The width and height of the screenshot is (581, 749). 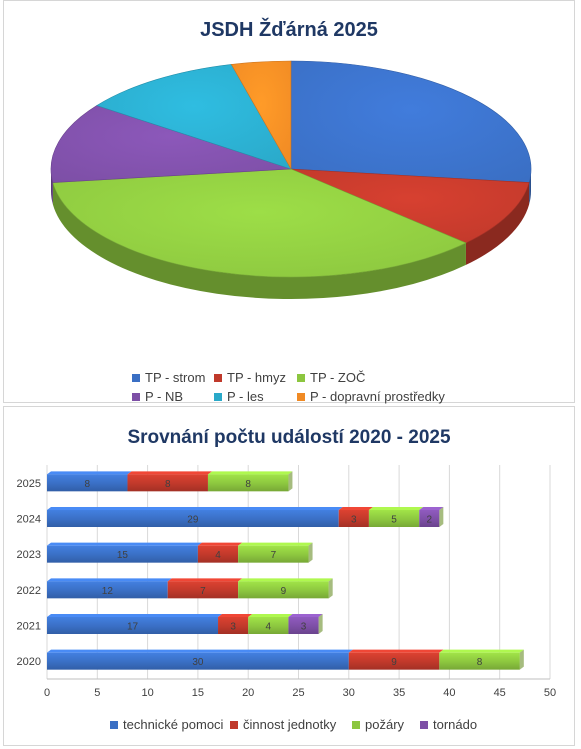 I want to click on pie-slice-tp-strom, so click(x=411, y=121).